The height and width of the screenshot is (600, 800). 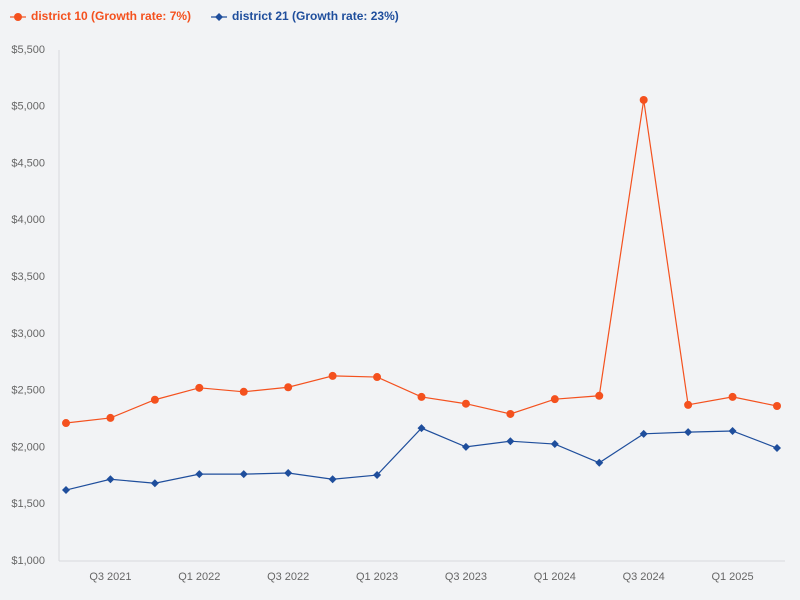 I want to click on legend-label: district 21 (Growth rate: 23%), so click(x=315, y=16).